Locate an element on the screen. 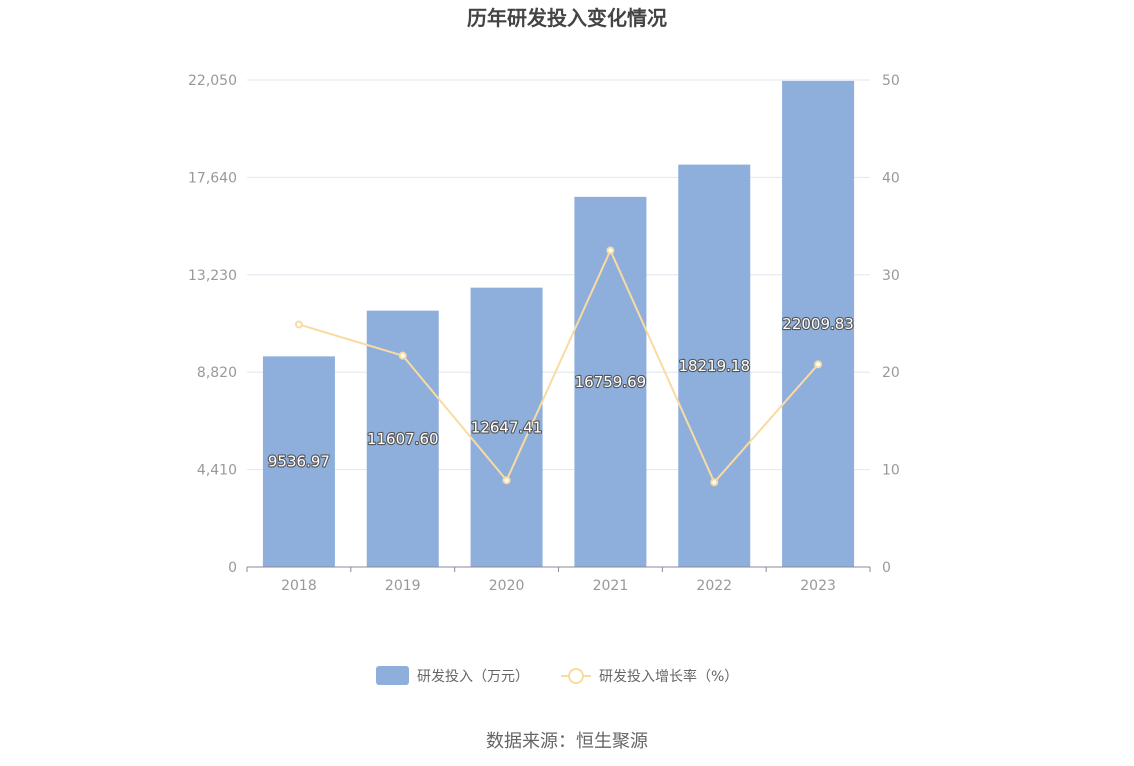  legend: 研发投入（万元） 研发投入增长率（%） is located at coordinates (557, 675).